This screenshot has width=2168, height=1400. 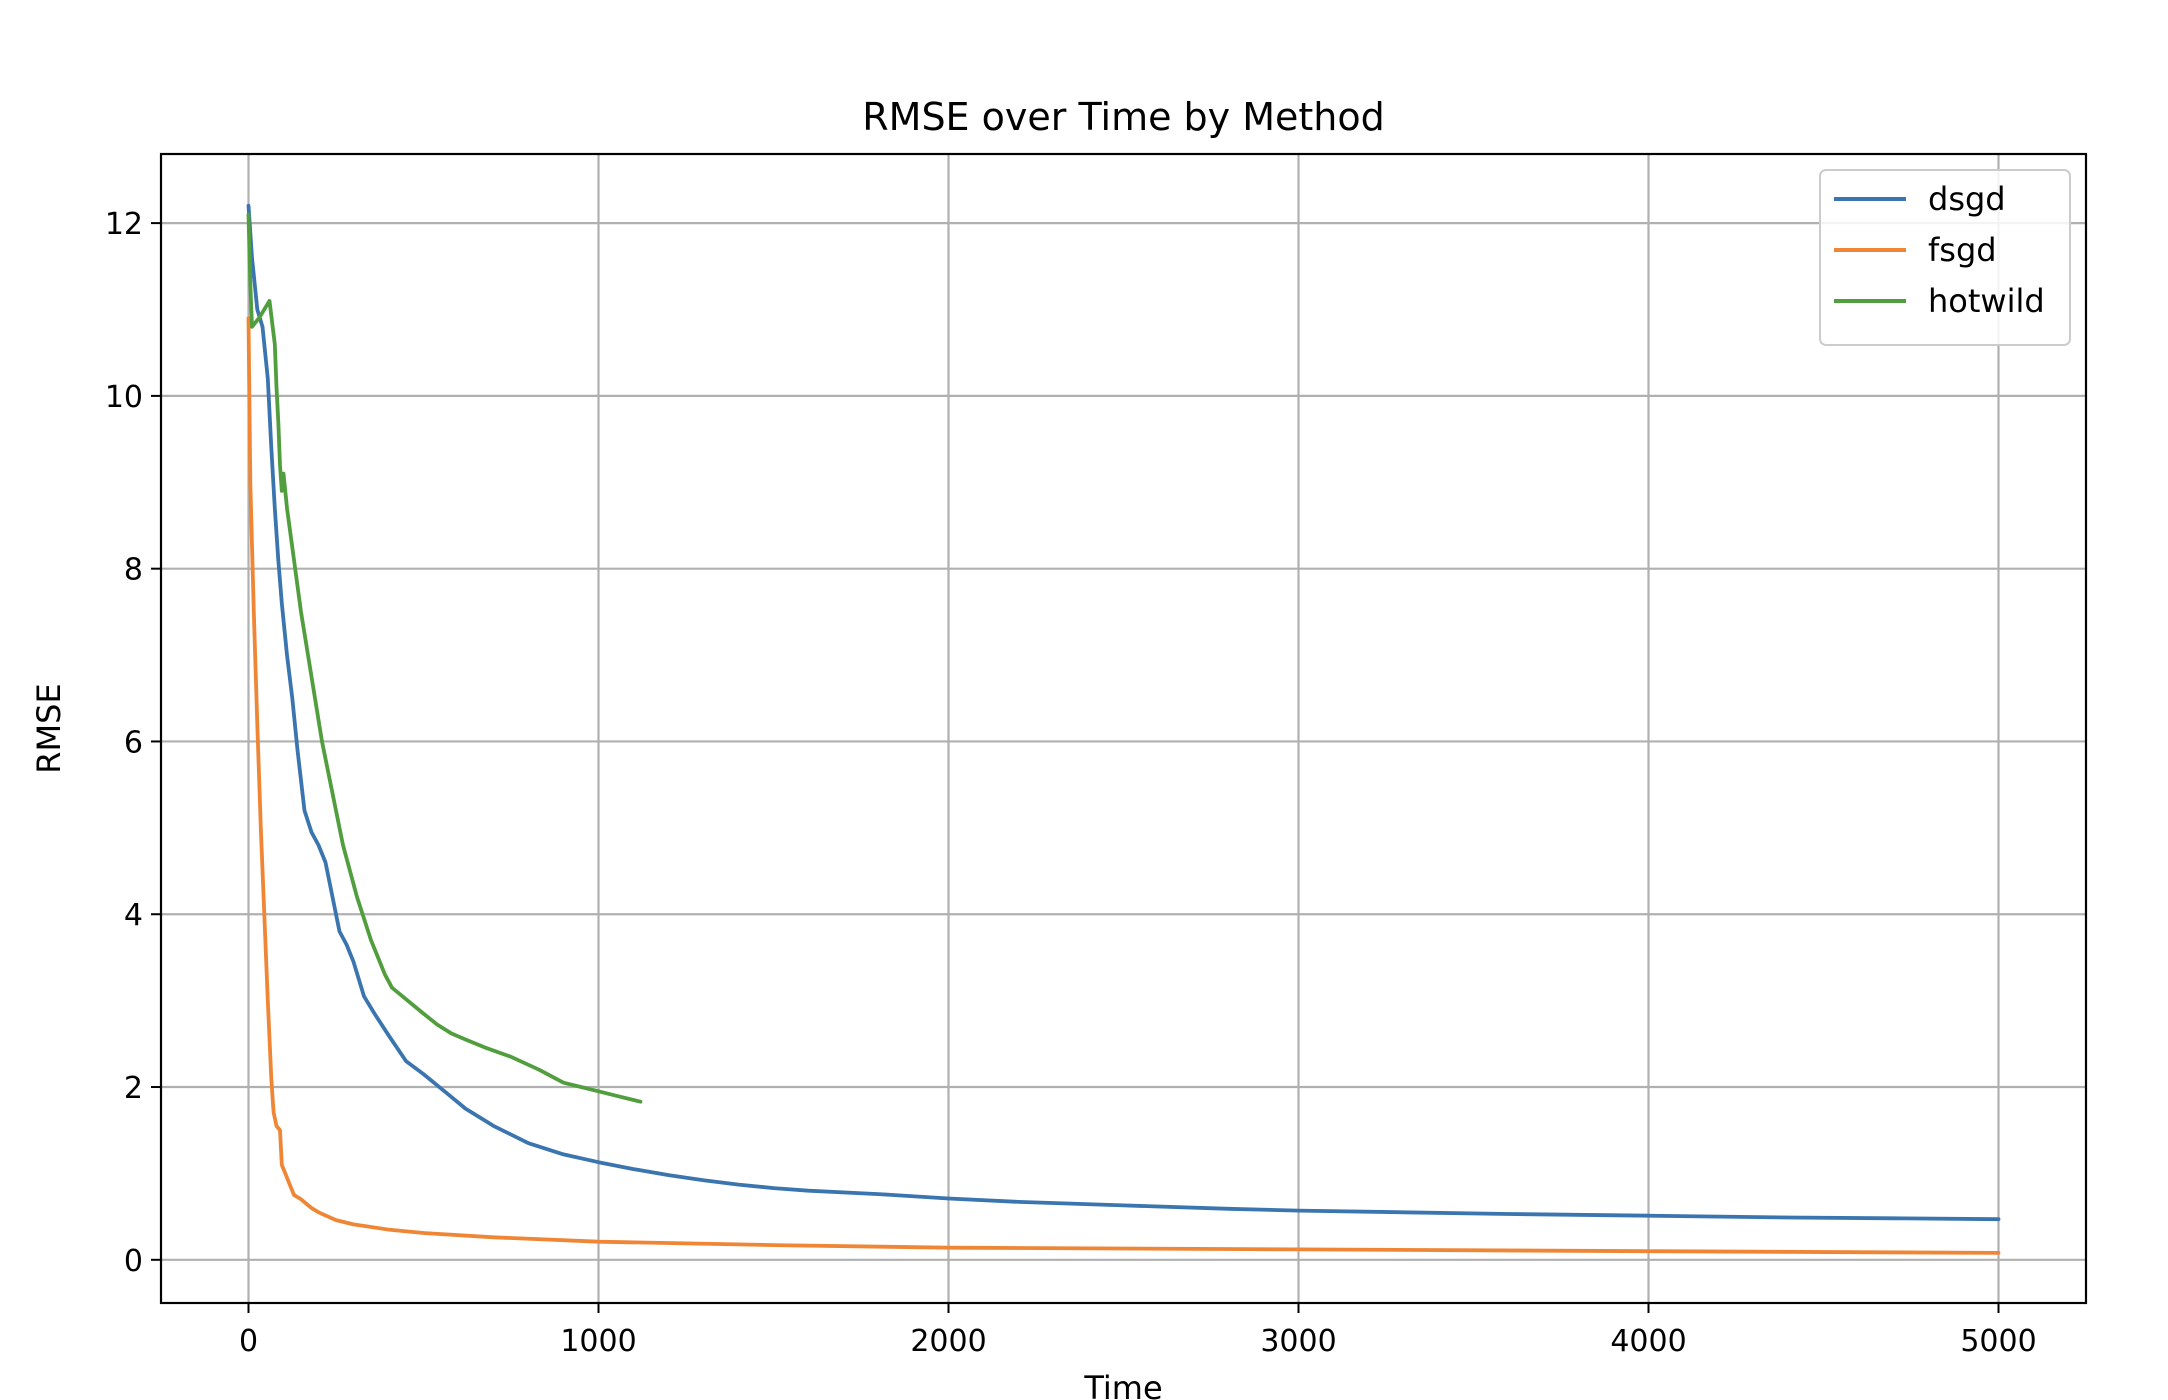 What do you see at coordinates (1998, 1341) in the screenshot?
I see `x-tick-label: 5000` at bounding box center [1998, 1341].